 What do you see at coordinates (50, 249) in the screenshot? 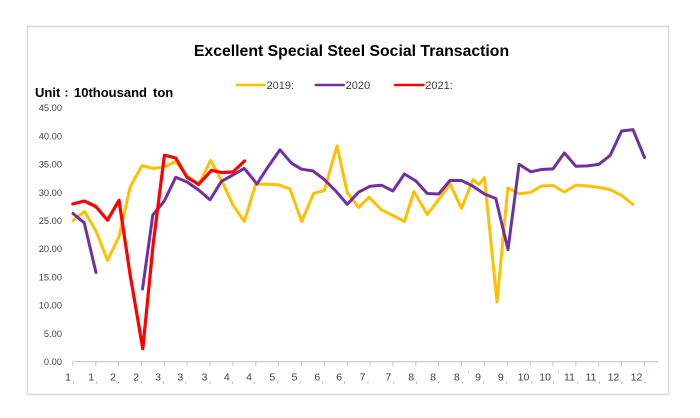
I see `svg-text: 20.00` at bounding box center [50, 249].